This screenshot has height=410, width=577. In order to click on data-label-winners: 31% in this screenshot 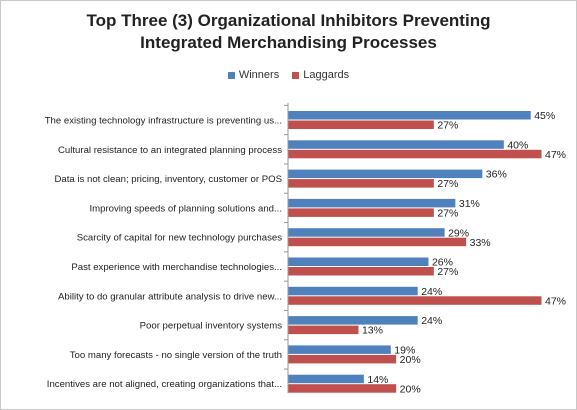, I will do `click(469, 204)`.